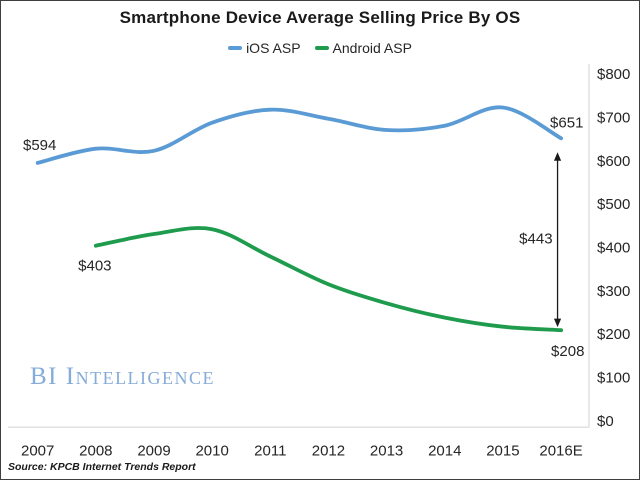 This screenshot has height=480, width=640. I want to click on x-tick-label-2014: 2014, so click(444, 451).